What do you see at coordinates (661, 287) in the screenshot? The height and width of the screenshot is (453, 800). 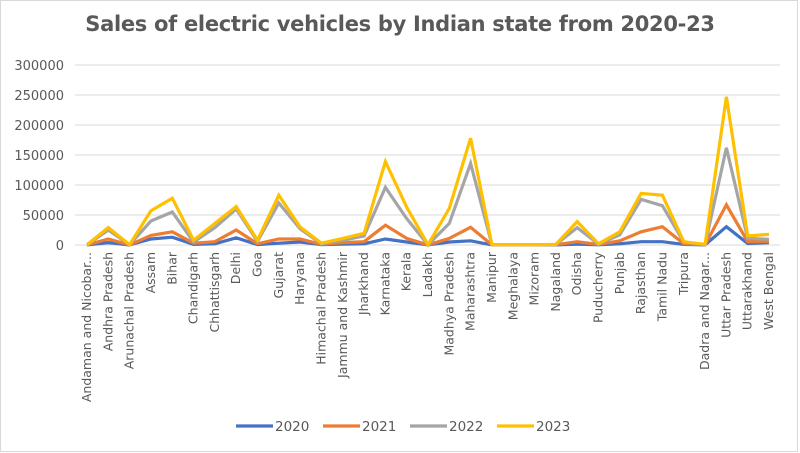 I see `x-category-label: Tamil Nadu` at bounding box center [661, 287].